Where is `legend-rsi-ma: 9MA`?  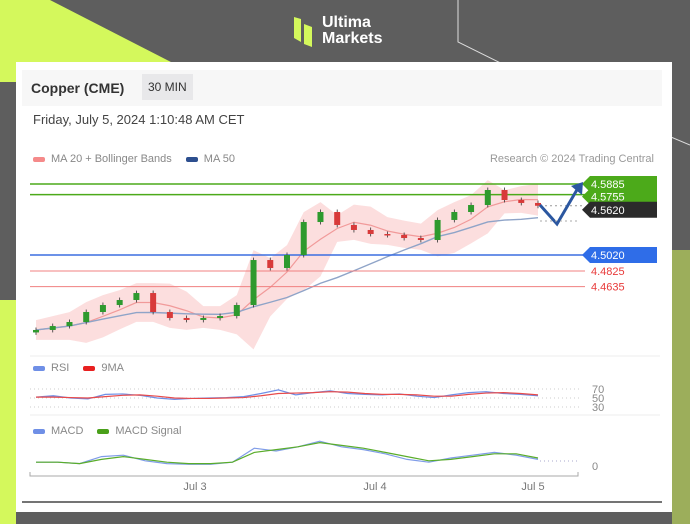 legend-rsi-ma: 9MA is located at coordinates (112, 368).